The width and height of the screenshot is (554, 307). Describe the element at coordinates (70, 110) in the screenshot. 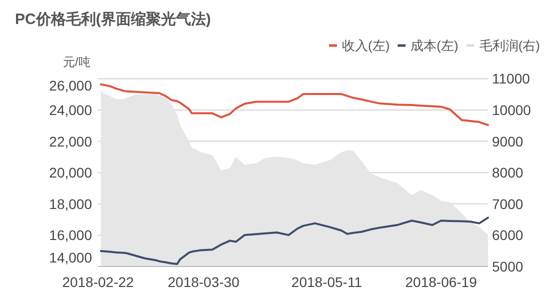

I see `y-tick-label: 24,000` at that location.